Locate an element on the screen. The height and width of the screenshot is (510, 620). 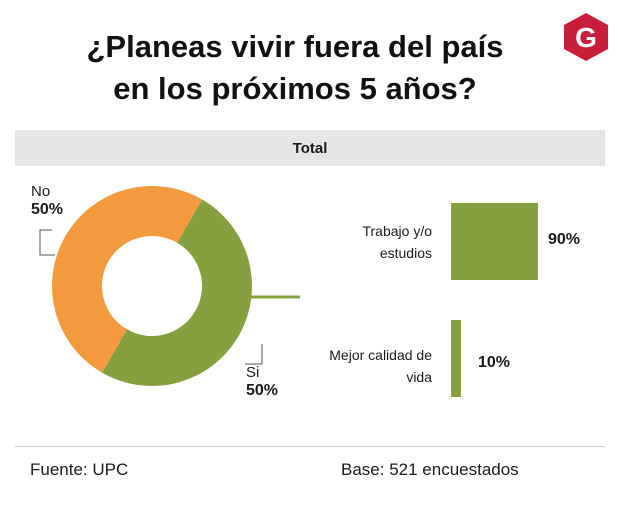
bar-calidad-de-vida is located at coordinates (456, 358).